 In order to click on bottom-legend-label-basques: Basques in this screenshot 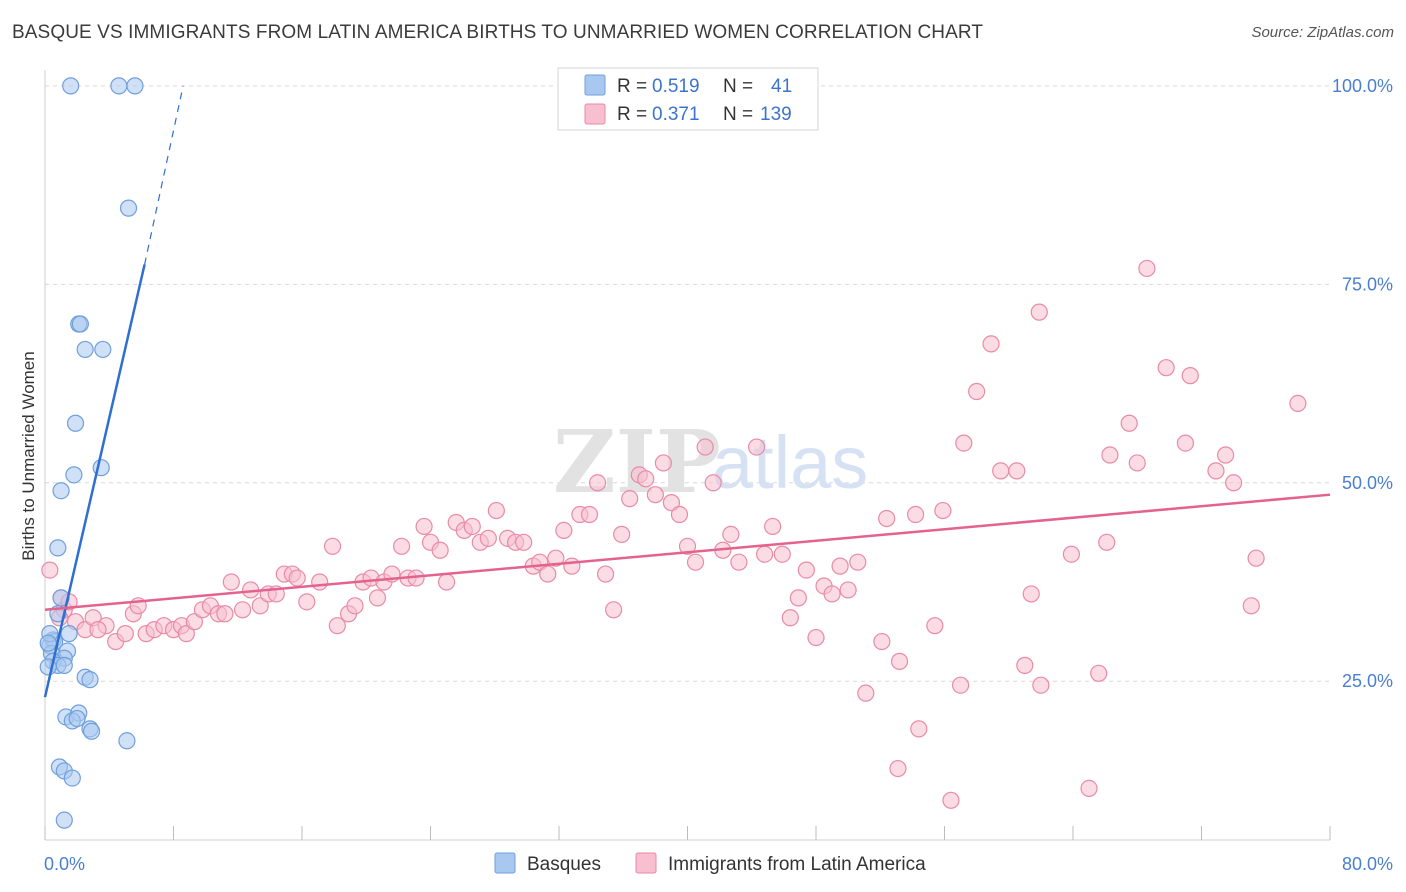, I will do `click(564, 864)`.